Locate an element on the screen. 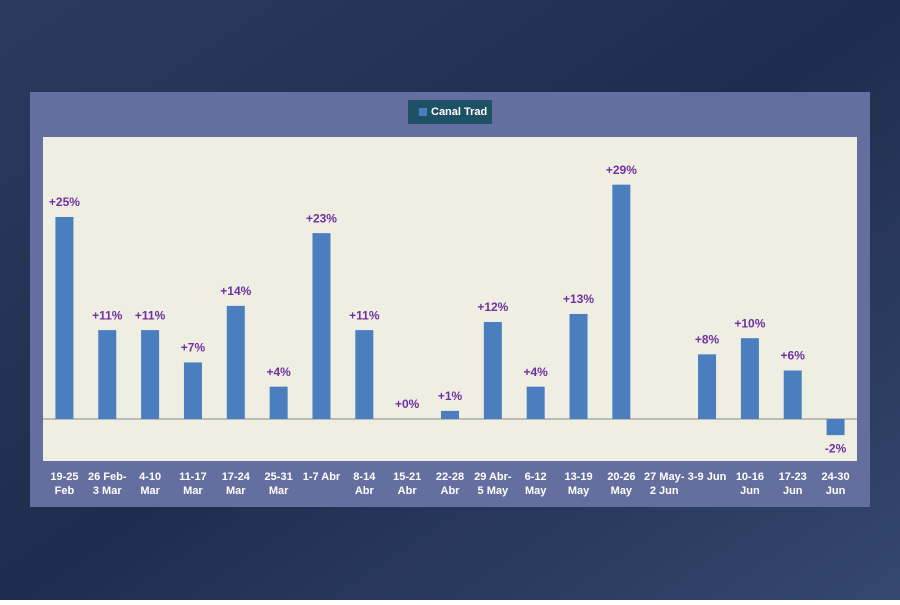 Image resolution: width=900 pixels, height=605 pixels. x-tick-label-line: 2 Jun is located at coordinates (664, 491).